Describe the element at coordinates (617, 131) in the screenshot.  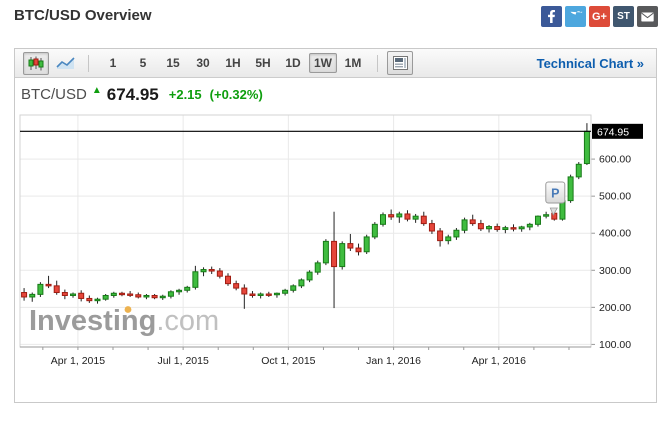
I see `last-price-badge` at that location.